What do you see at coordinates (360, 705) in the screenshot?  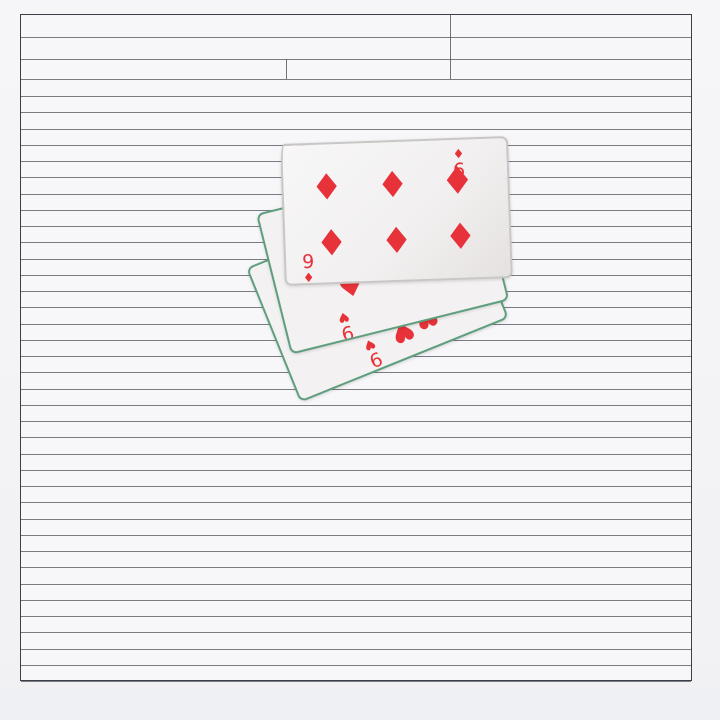 I see `paper-bottom-margin` at bounding box center [360, 705].